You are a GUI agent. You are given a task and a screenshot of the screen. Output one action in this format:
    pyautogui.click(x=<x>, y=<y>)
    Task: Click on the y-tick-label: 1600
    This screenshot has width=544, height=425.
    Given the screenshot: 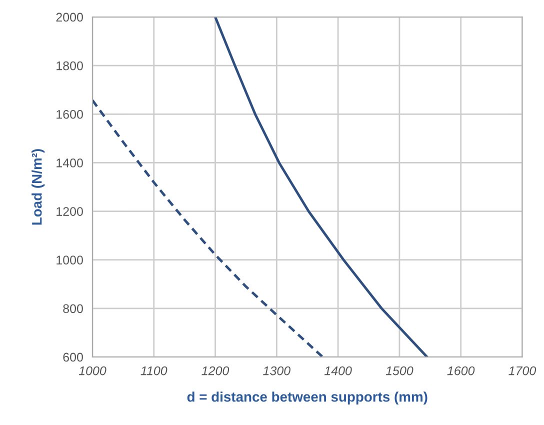 What is the action you would take?
    pyautogui.click(x=69, y=114)
    